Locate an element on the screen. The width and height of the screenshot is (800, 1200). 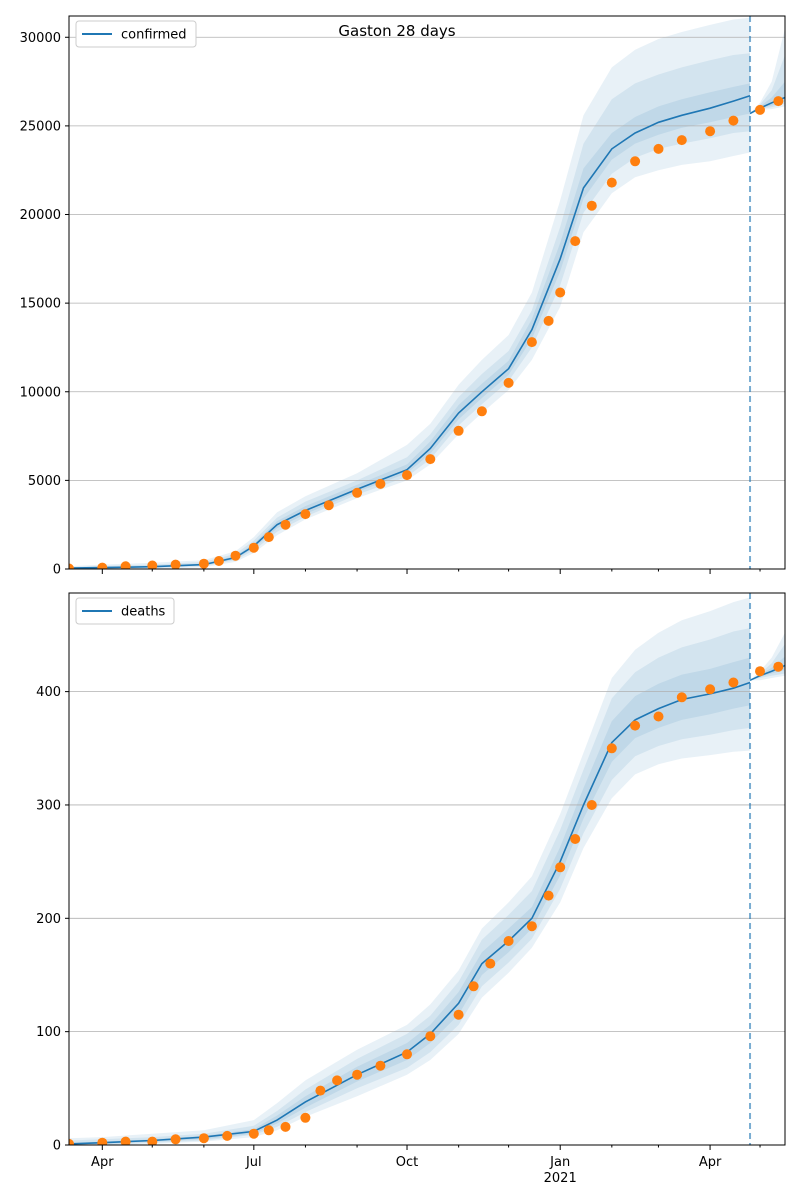
y-tick-label: 20000 is located at coordinates (40, 215).